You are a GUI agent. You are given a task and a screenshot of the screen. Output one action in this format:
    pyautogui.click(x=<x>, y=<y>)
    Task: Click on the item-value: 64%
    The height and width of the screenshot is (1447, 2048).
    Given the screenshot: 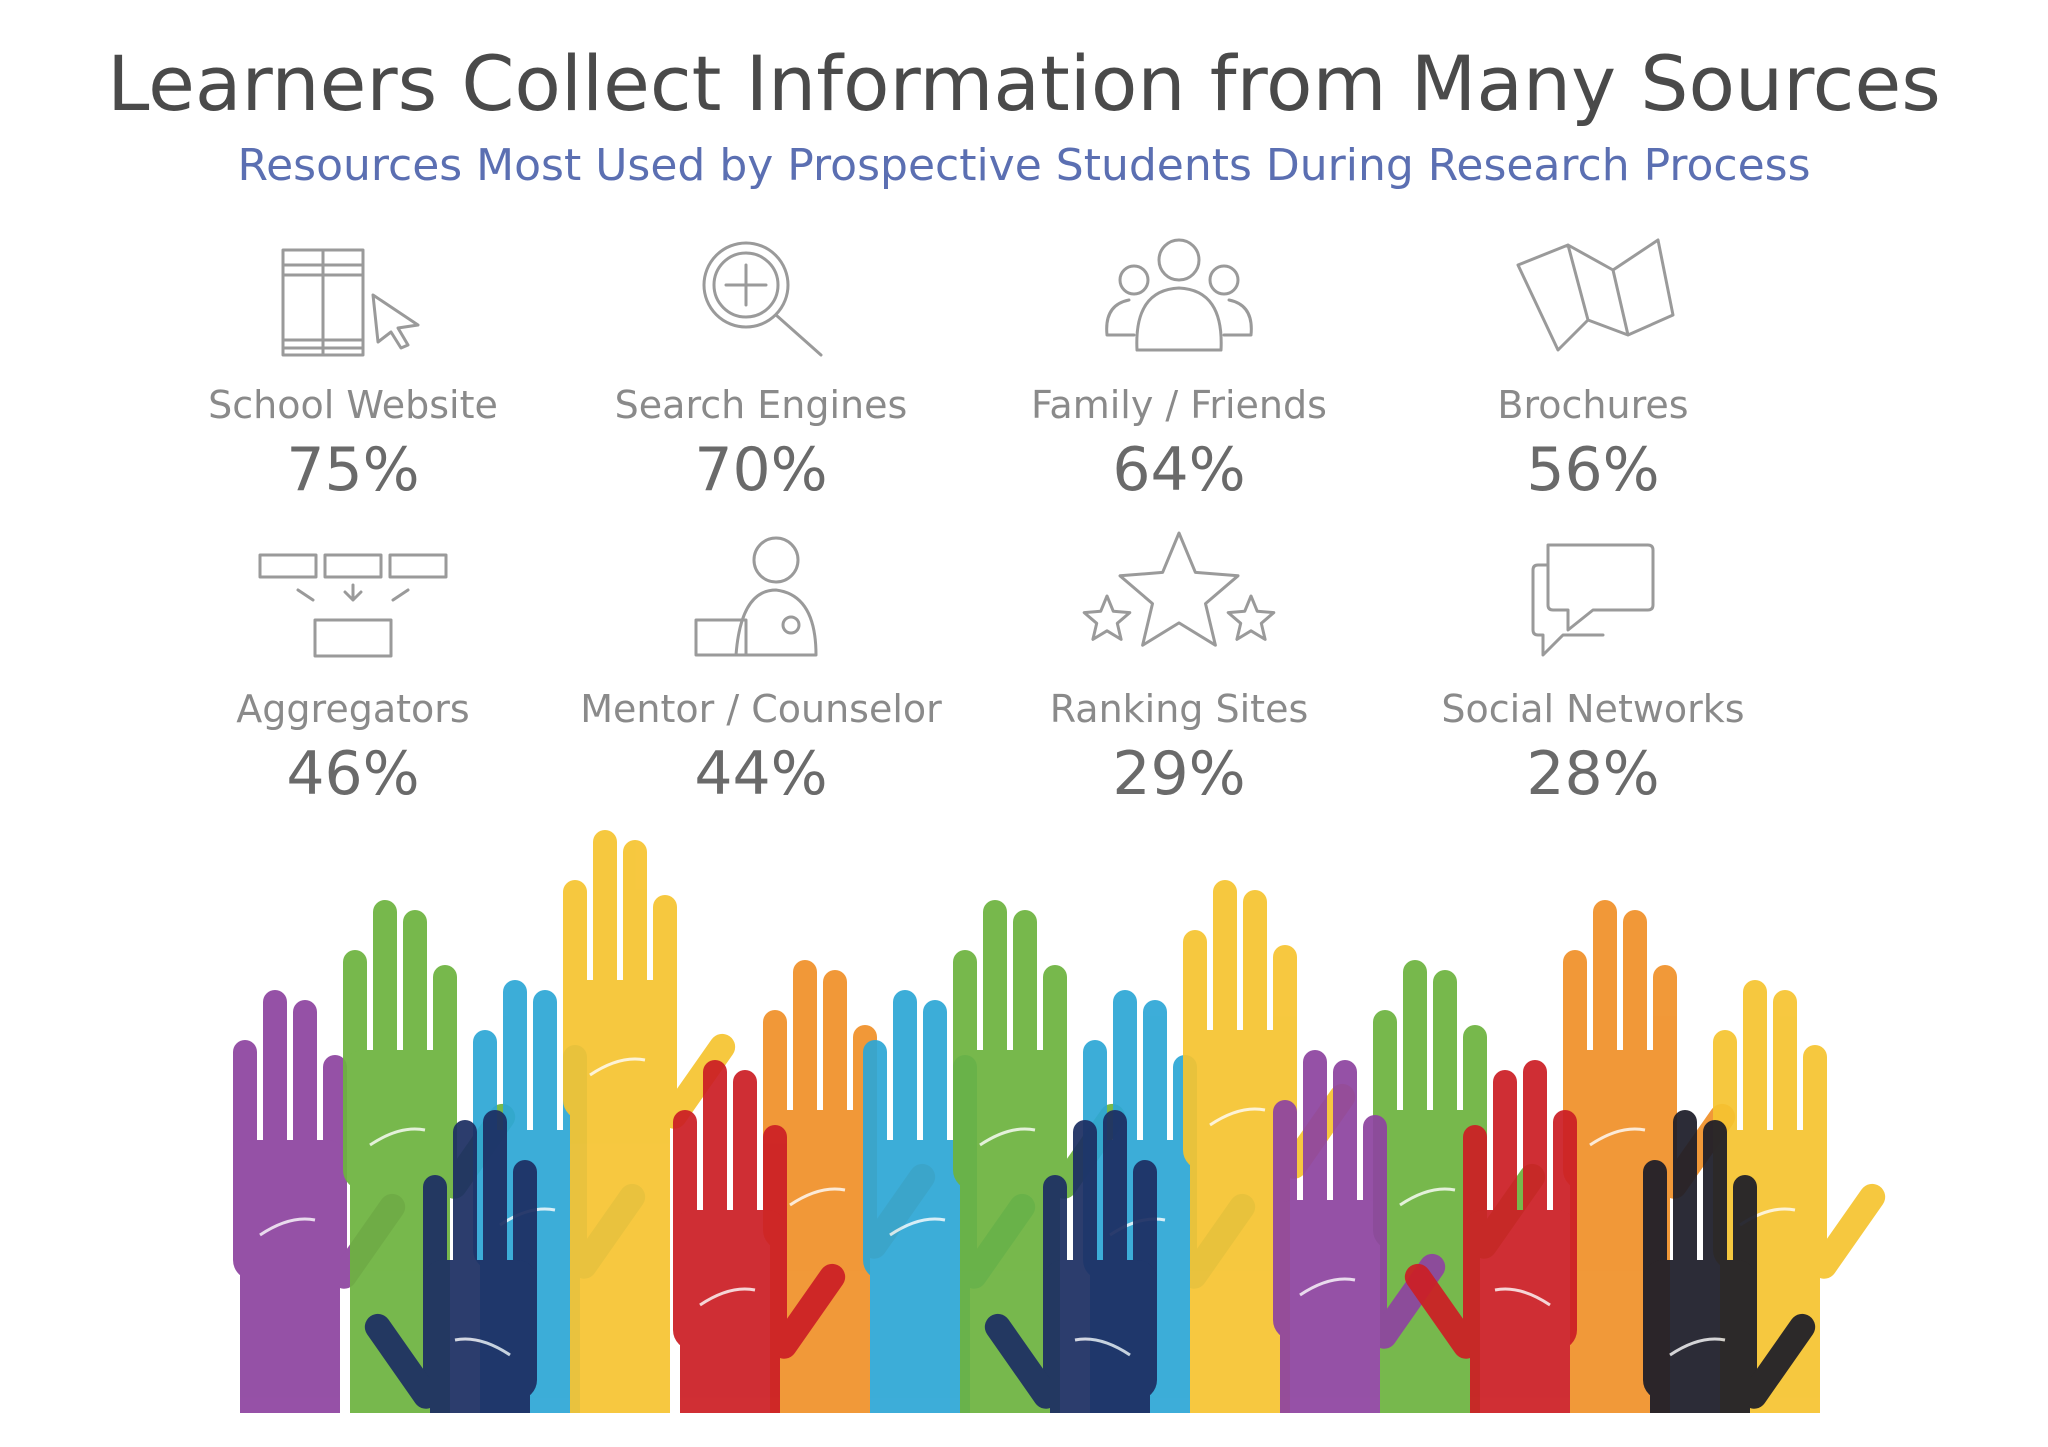 What is the action you would take?
    pyautogui.click(x=1178, y=470)
    